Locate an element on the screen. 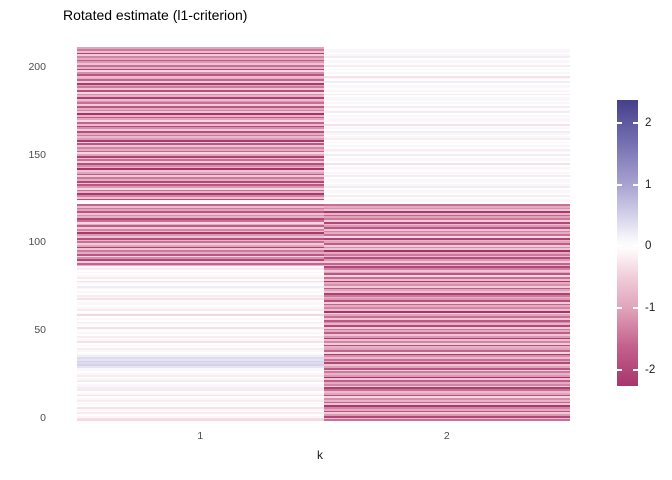  legend-tick-label: 2 is located at coordinates (648, 122).